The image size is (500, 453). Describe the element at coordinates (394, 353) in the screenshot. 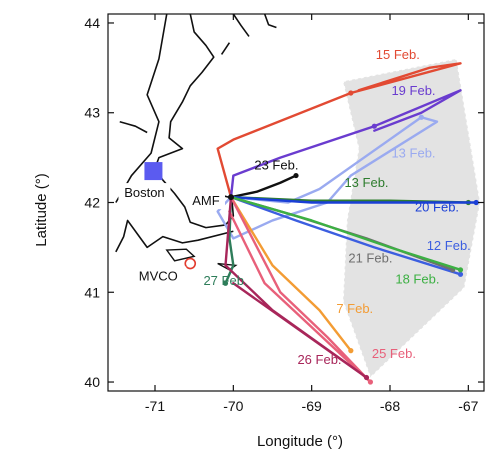

I see `flight-date-label: 25 Feb.` at that location.